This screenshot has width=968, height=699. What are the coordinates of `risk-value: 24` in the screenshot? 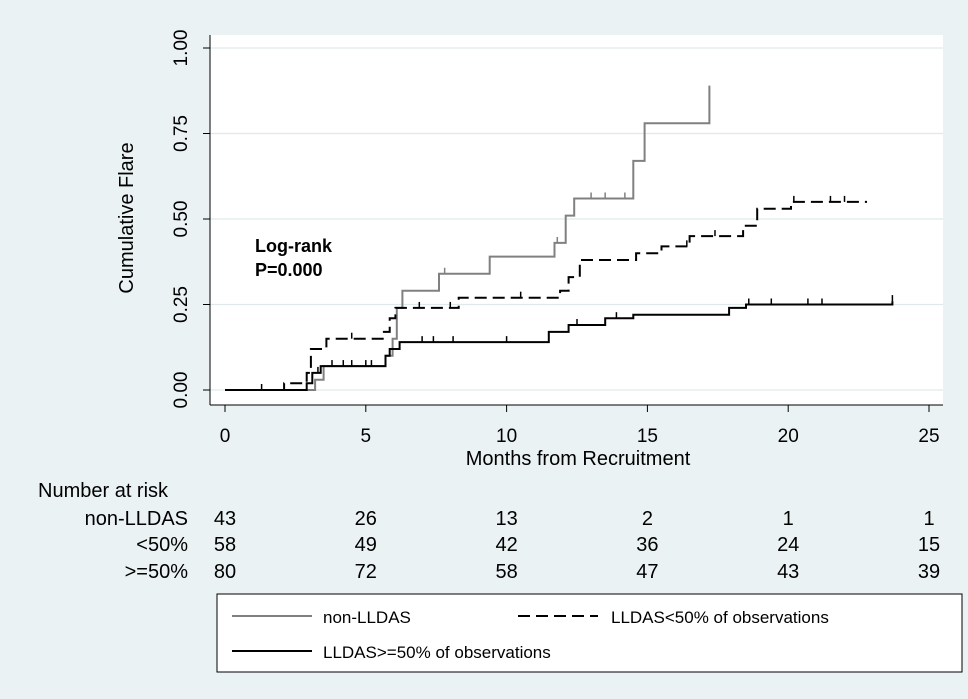 It's located at (788, 545).